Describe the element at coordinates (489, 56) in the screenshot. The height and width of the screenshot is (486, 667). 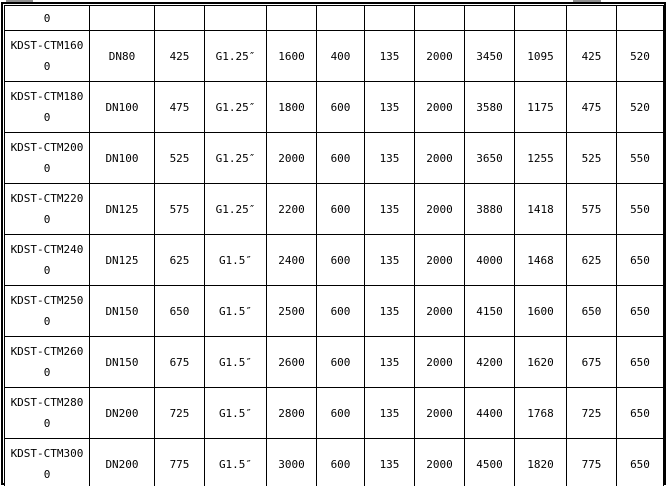
I see `table-cell: 3450` at that location.